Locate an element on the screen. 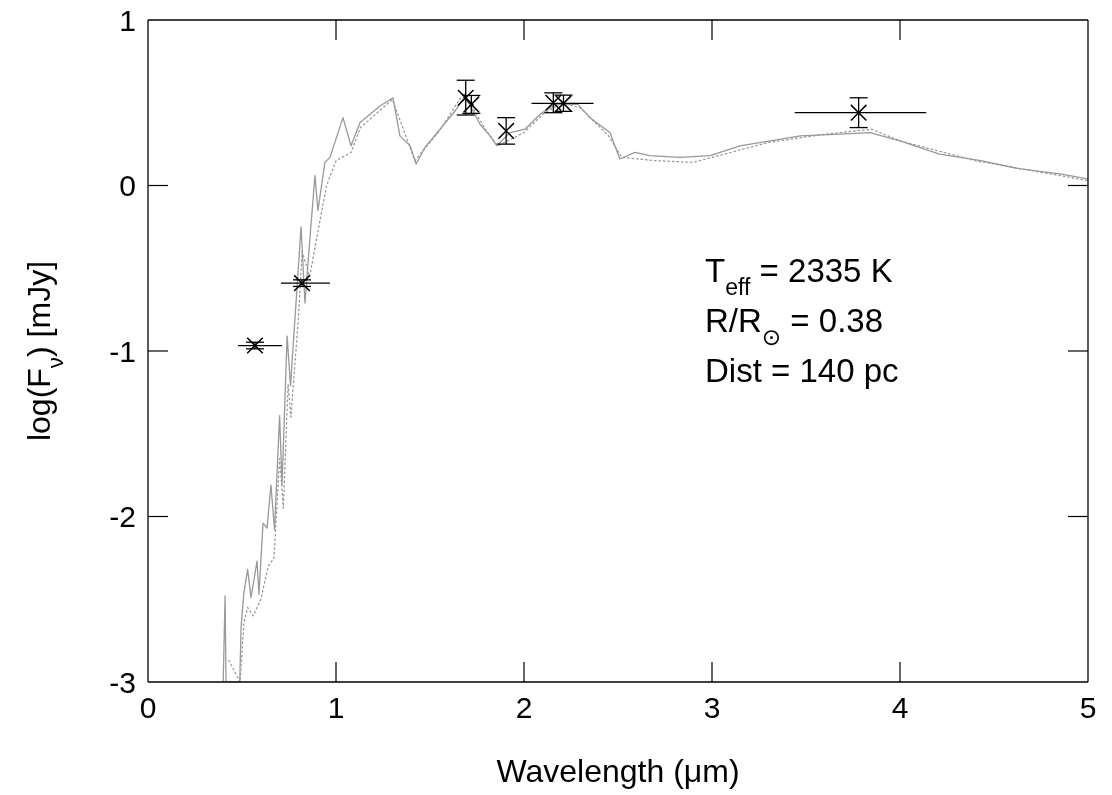  x-axis-title: Wavelength (μm) is located at coordinates (618, 771).